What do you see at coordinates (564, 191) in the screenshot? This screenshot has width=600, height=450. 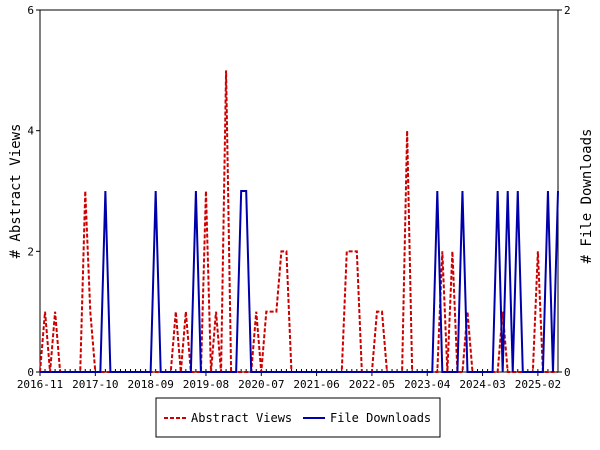 I see `y-axis-right: 02` at bounding box center [564, 191].